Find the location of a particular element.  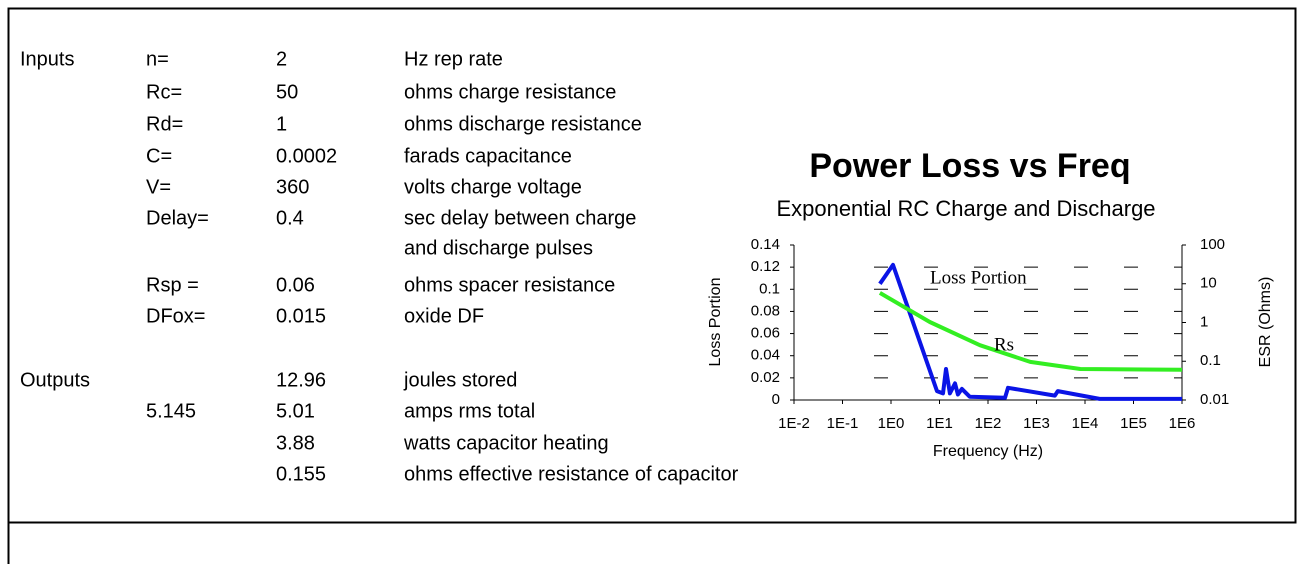

y-tick-label: 0.14 is located at coordinates (765, 244).